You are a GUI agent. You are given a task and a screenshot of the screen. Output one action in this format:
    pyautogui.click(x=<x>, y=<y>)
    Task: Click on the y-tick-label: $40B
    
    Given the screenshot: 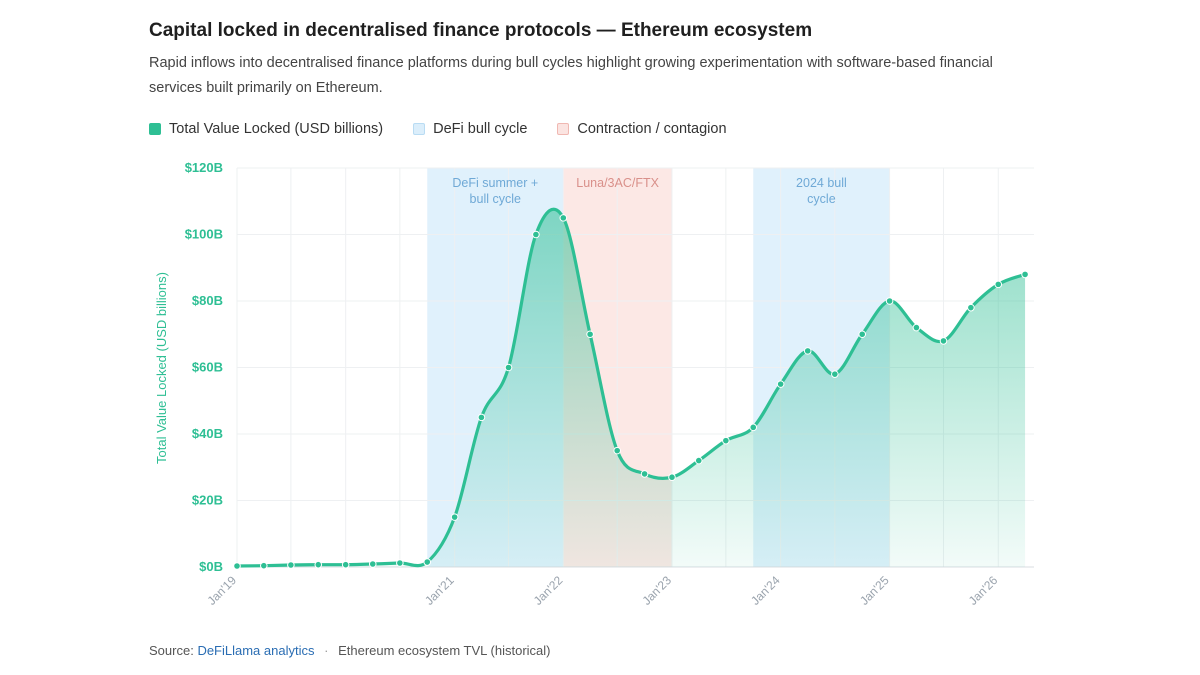 What is the action you would take?
    pyautogui.click(x=207, y=433)
    